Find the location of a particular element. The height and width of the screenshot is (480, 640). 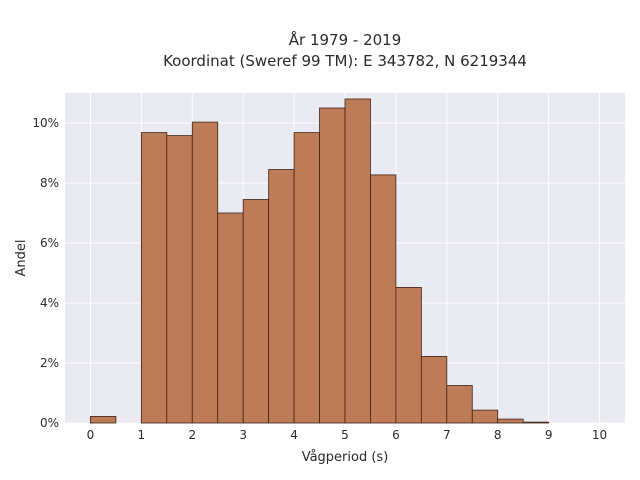

x-tick-label: 0 is located at coordinates (91, 435).